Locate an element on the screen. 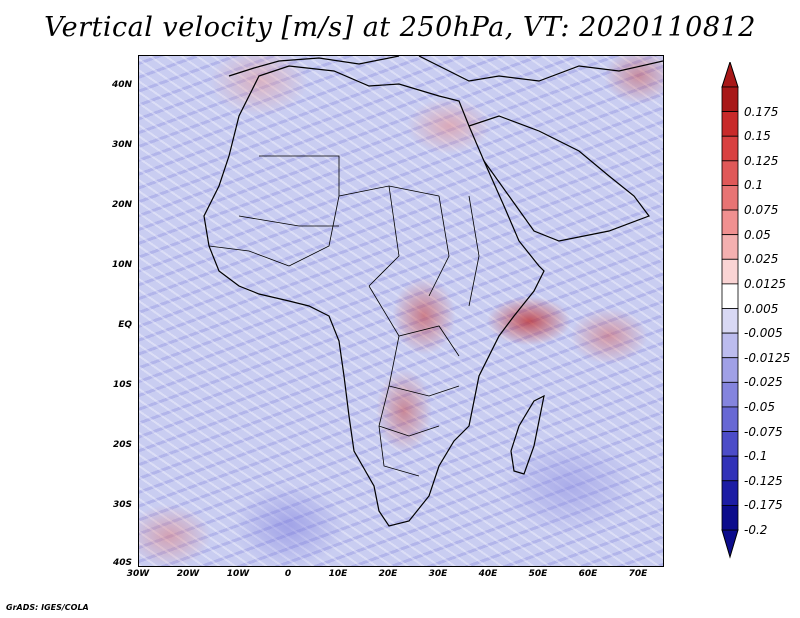  colorbar-label: 0.005 is located at coordinates (761, 308).